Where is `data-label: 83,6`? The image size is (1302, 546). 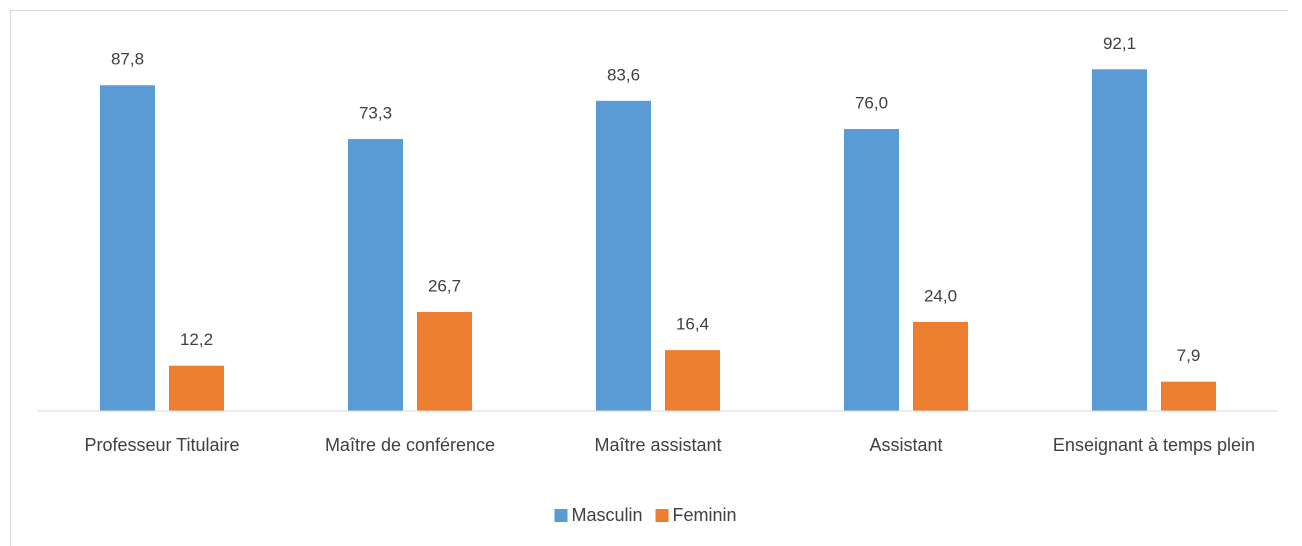
data-label: 83,6 is located at coordinates (623, 74).